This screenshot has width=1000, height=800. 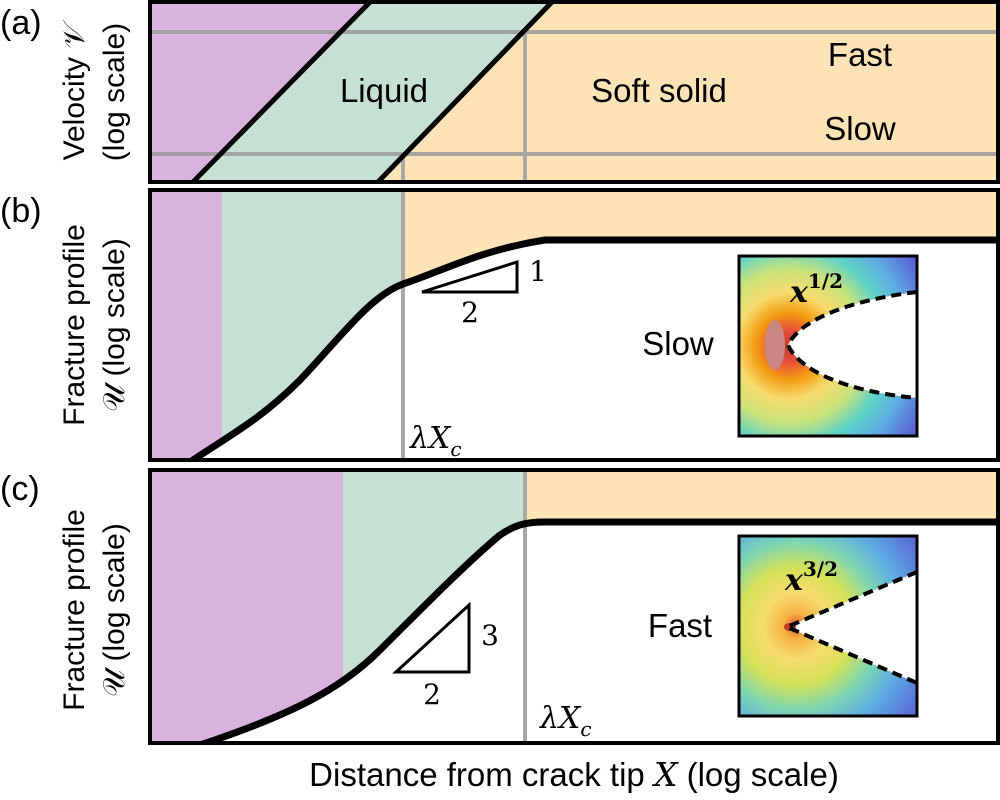 I want to click on panel-c-ylabel-line2: 𝒰 (log scale), so click(x=114, y=610).